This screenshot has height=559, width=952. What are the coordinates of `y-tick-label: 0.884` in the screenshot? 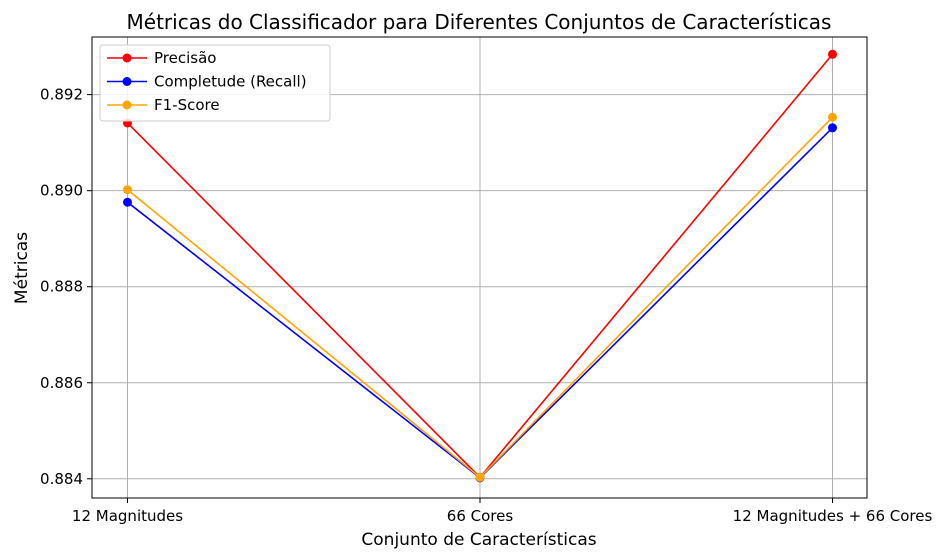 It's located at (61, 479).